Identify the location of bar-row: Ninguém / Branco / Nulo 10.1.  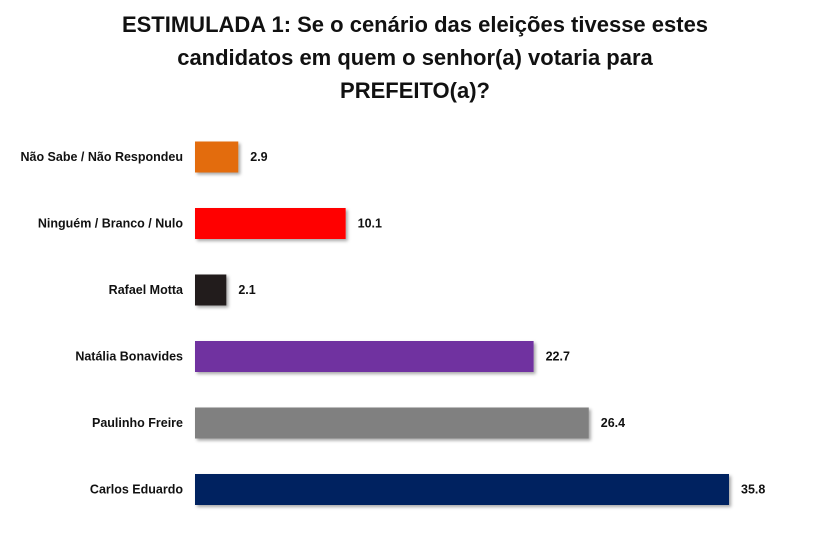
(210, 223).